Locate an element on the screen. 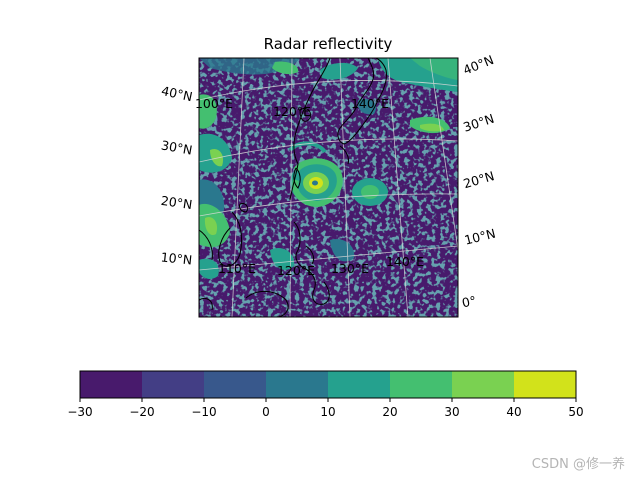  lon-label-140e-bottom: 140°E is located at coordinates (405, 261).